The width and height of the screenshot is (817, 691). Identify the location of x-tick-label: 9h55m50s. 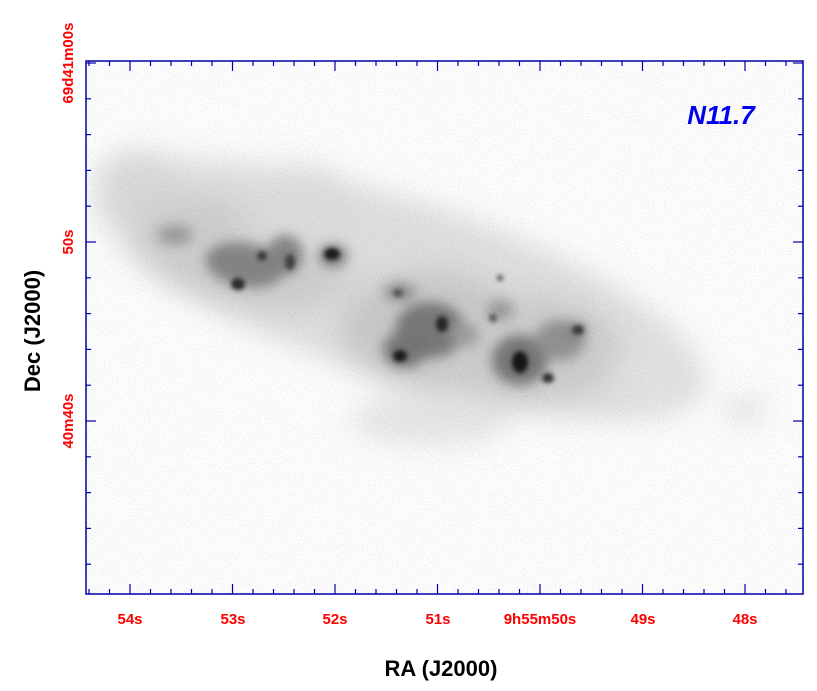
(540, 619).